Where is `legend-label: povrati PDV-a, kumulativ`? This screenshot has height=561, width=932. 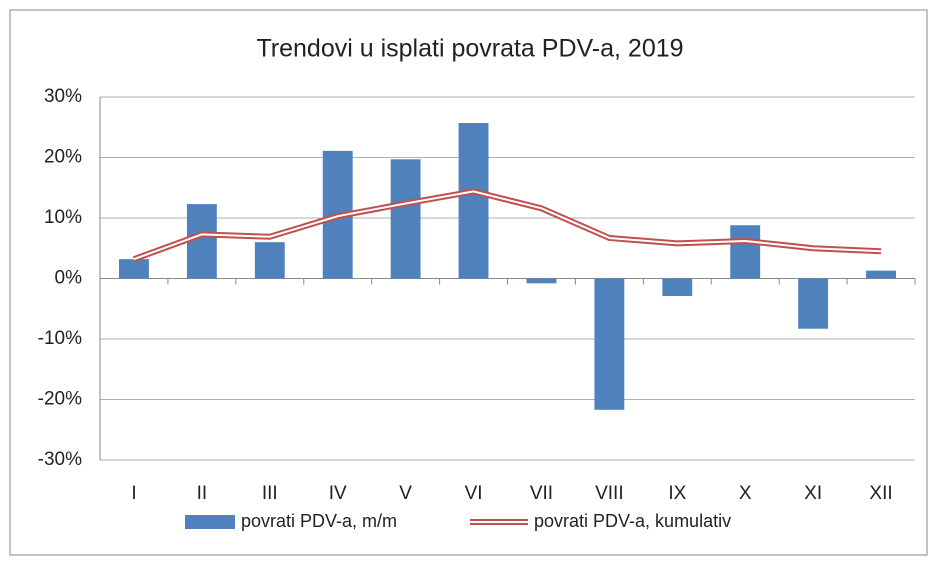
legend-label: povrati PDV-a, kumulativ is located at coordinates (632, 521).